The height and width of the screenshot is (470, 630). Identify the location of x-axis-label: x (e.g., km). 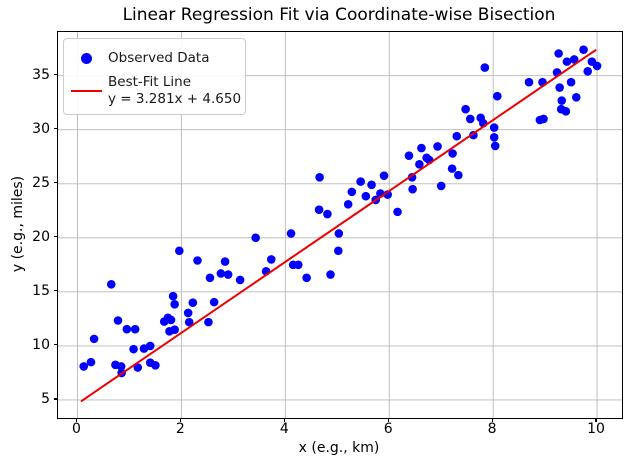
(339, 448).